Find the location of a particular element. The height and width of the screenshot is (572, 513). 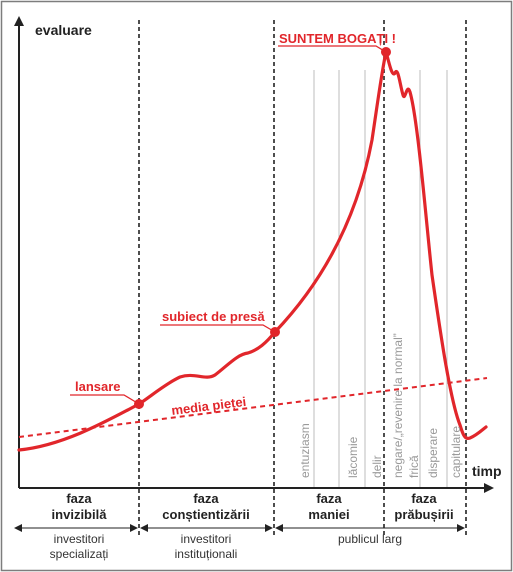

launch-label: lansare is located at coordinates (98, 386).